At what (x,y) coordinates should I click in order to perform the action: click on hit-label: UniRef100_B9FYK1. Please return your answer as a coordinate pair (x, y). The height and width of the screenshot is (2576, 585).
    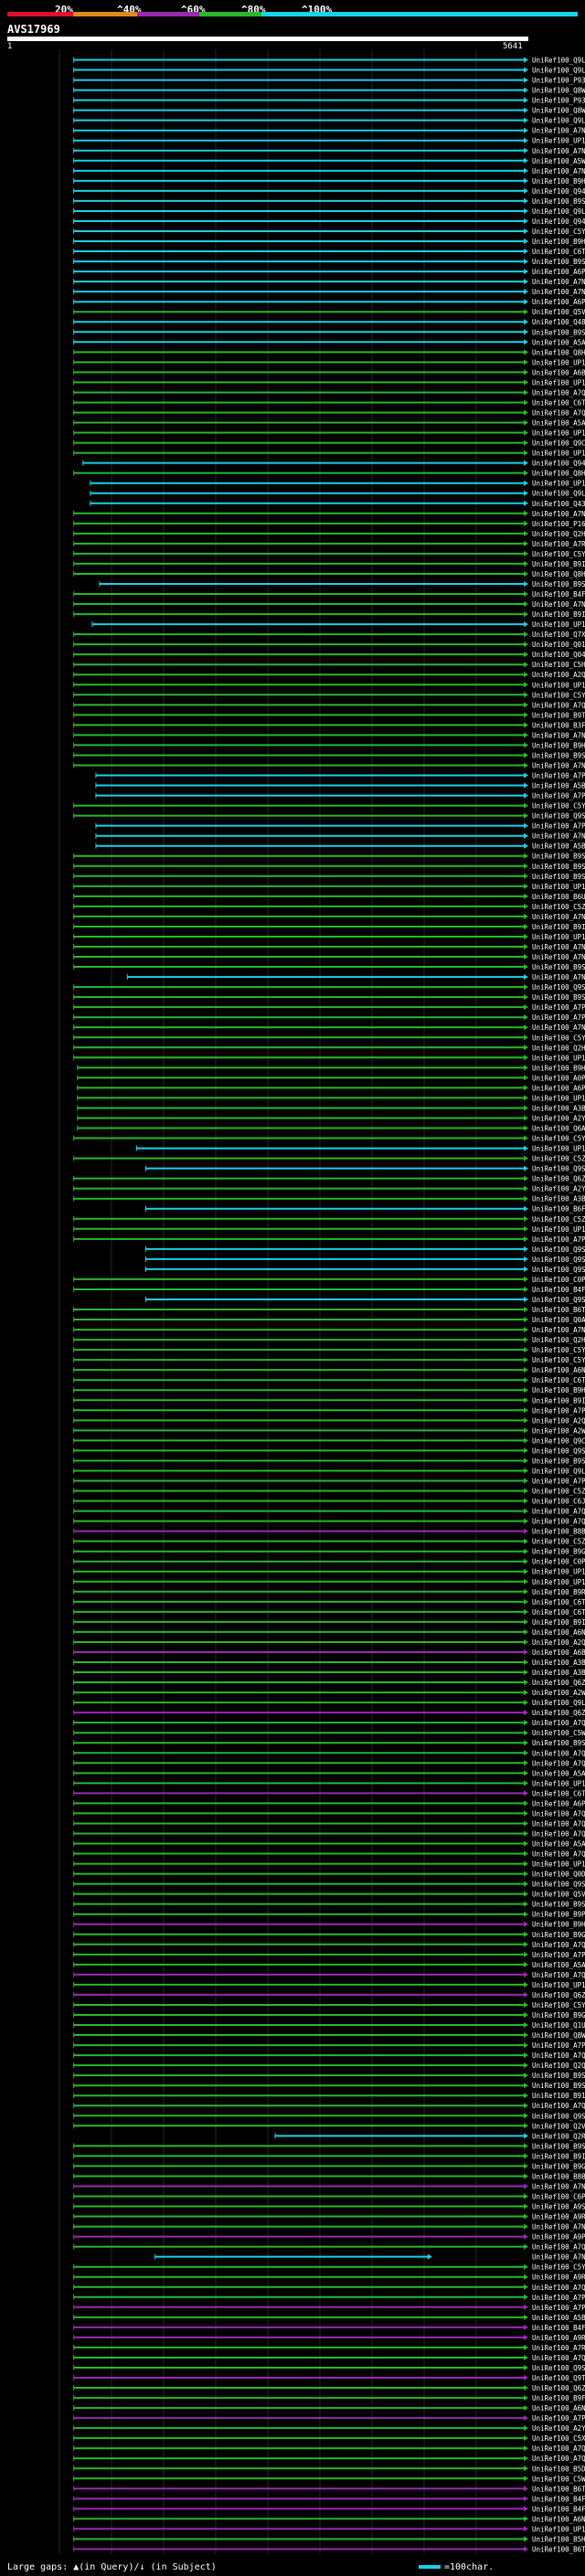
    Looking at the image, I should click on (559, 2398).